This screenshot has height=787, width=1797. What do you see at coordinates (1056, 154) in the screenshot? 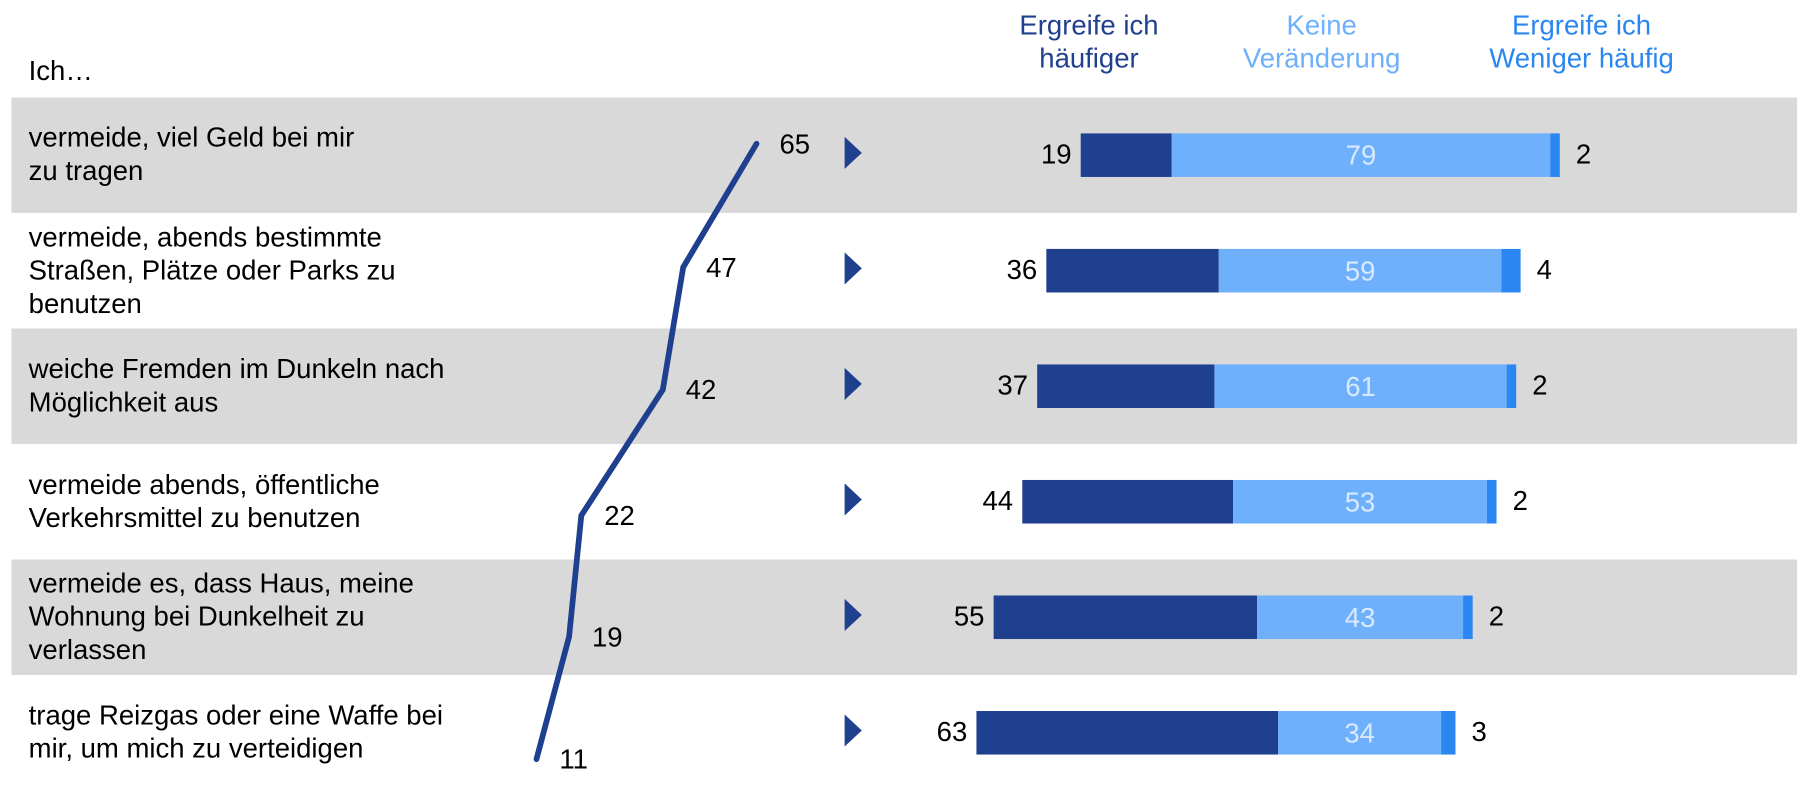
I see `bar-value-label: 19` at bounding box center [1056, 154].